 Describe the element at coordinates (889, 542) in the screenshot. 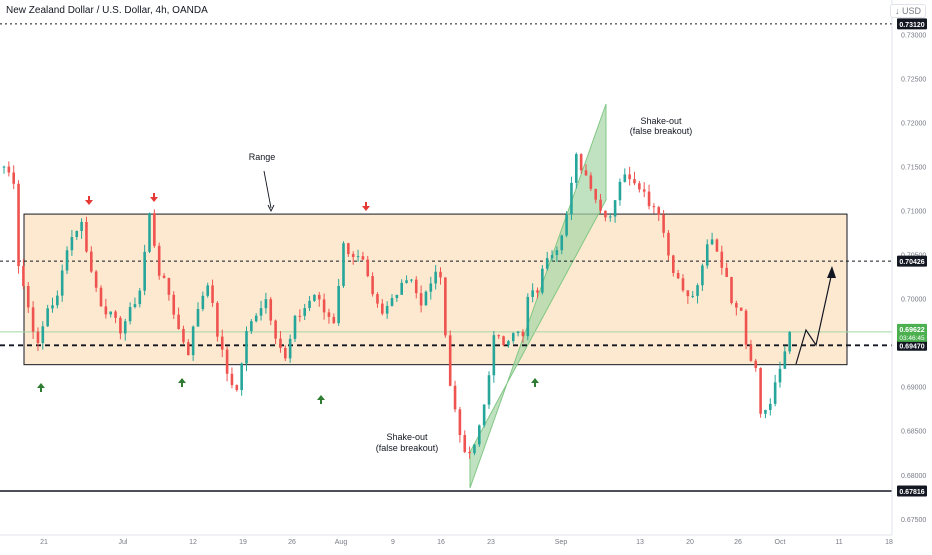

I see `time-tick-label: 18` at that location.